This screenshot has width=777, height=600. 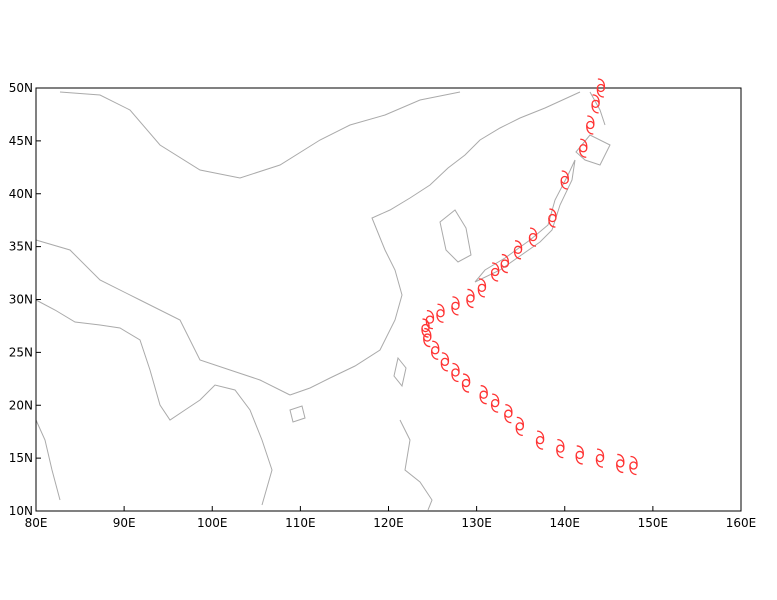 I want to click on x-tick-label: 80E, so click(x=36, y=523).